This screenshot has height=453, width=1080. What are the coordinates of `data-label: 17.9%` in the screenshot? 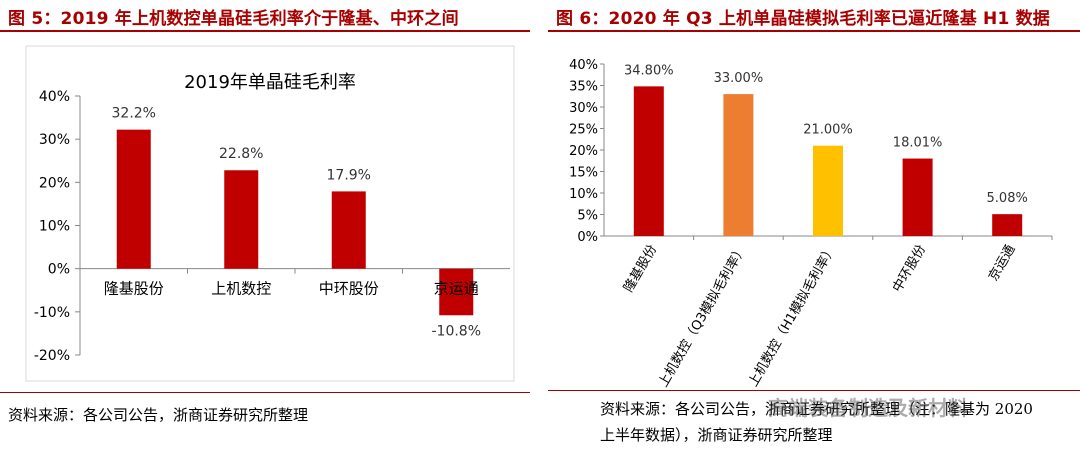 It's located at (349, 175).